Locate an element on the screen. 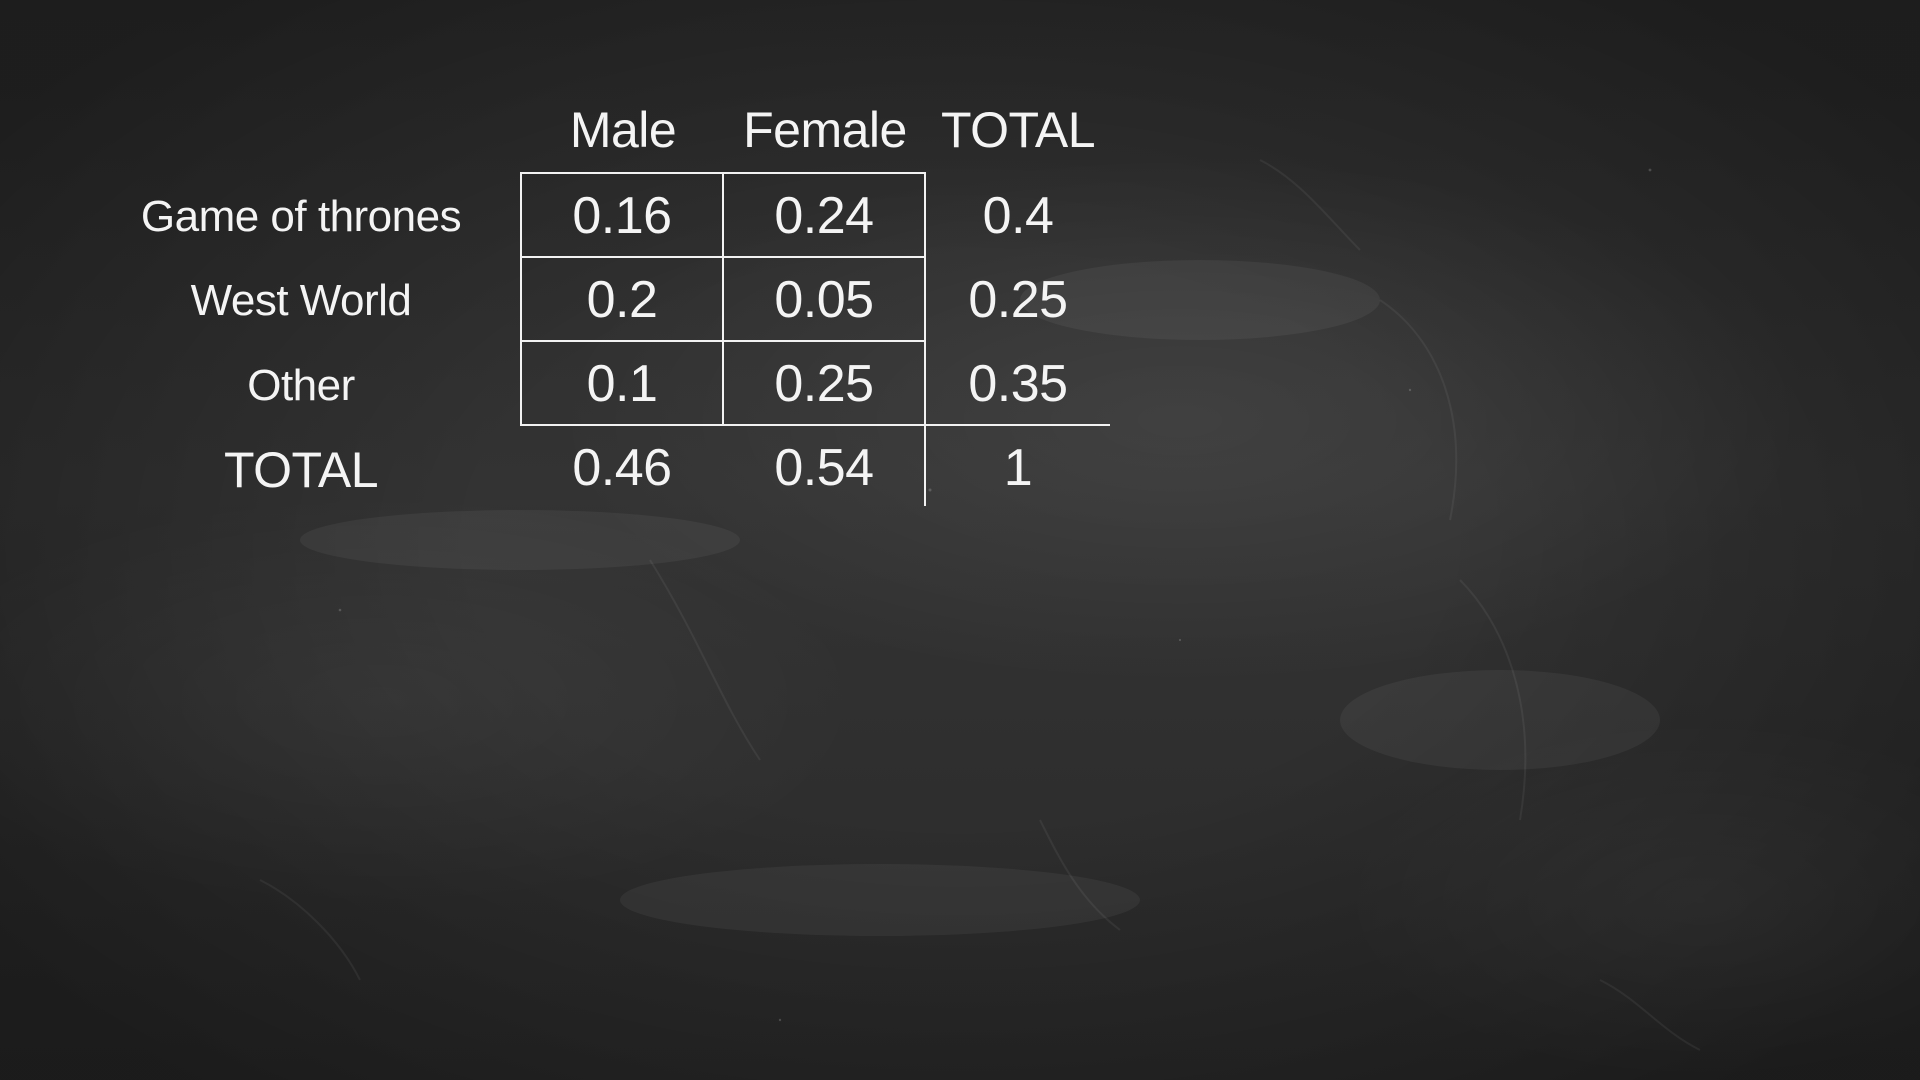 This screenshot has width=1920, height=1080. grid-line-total-separator is located at coordinates (925, 339).